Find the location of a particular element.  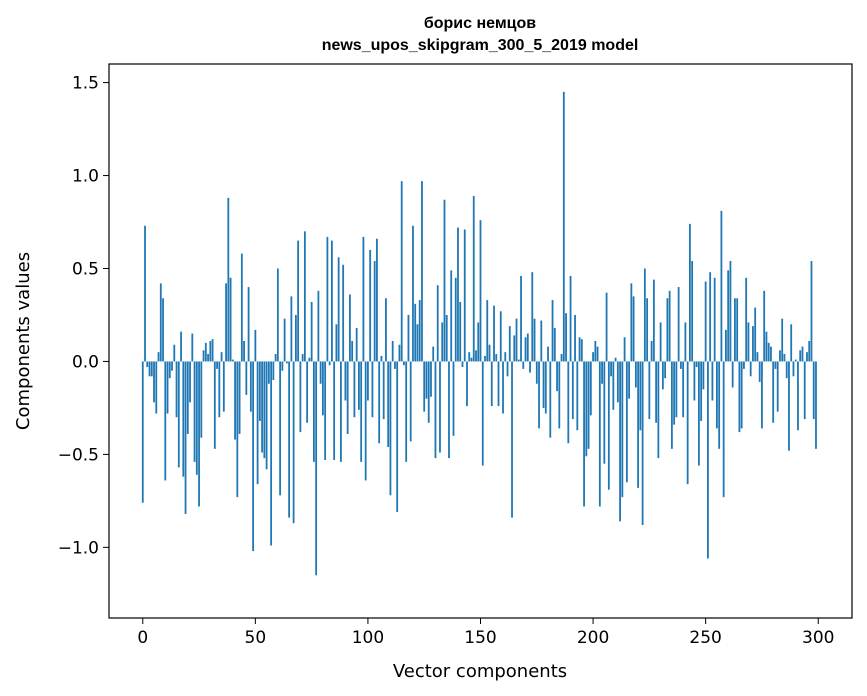

y-tick-label: 0.5 is located at coordinates (85, 269).